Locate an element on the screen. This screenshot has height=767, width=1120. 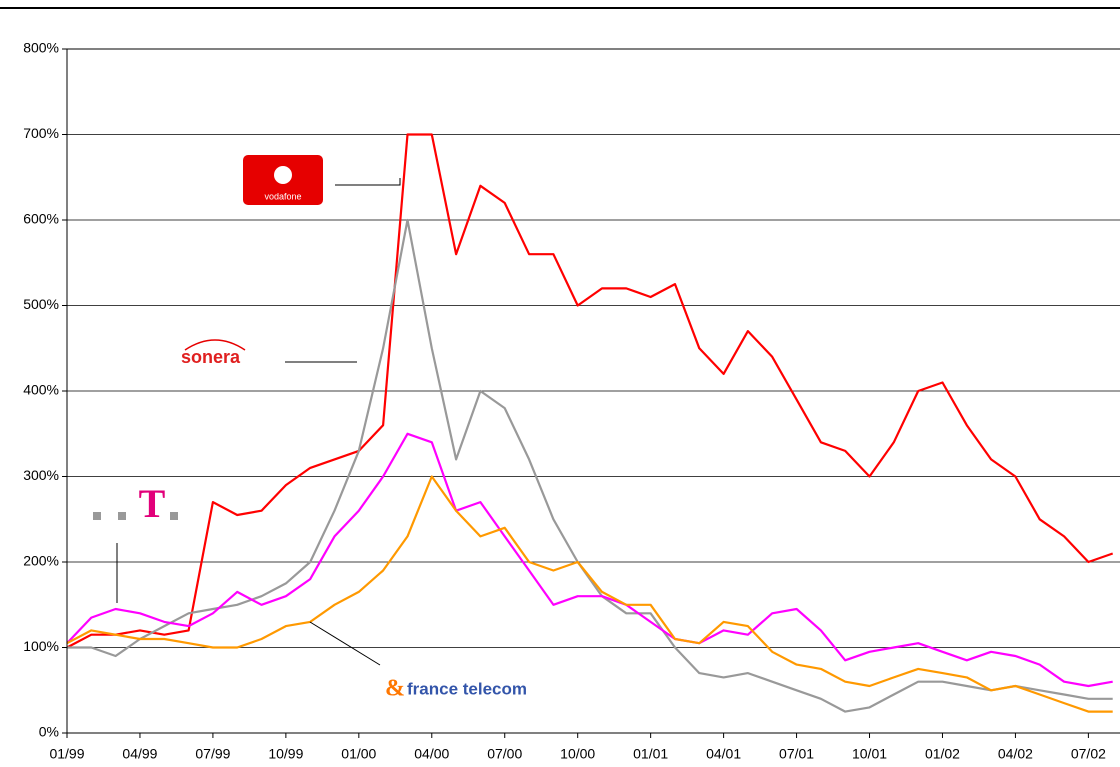
x-tick-label: 07/02 is located at coordinates (1088, 754).